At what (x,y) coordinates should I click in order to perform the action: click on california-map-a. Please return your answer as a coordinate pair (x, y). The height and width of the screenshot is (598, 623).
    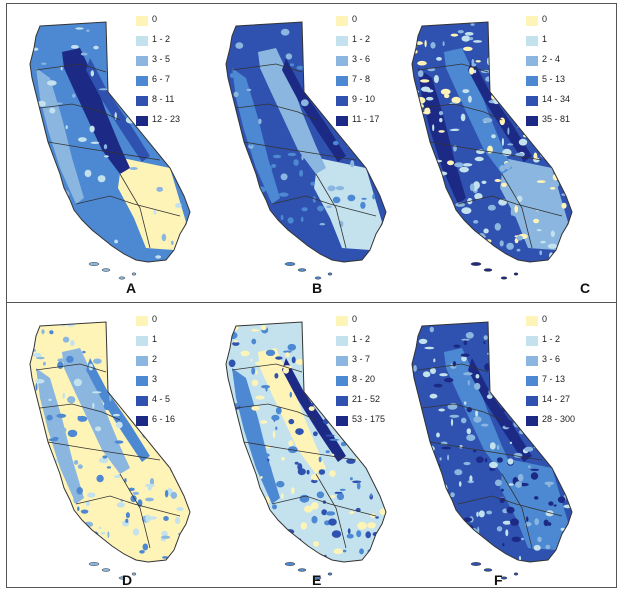
    Looking at the image, I should click on (110, 150).